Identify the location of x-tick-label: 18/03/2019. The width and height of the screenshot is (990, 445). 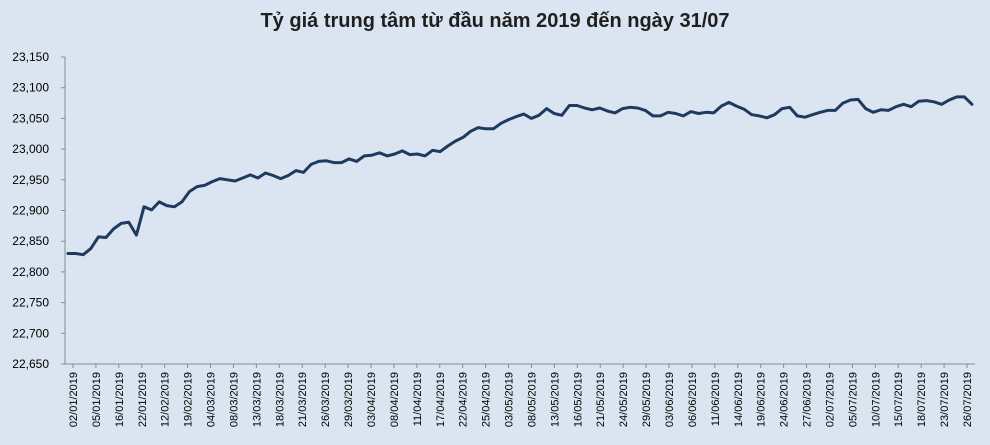
(280, 399).